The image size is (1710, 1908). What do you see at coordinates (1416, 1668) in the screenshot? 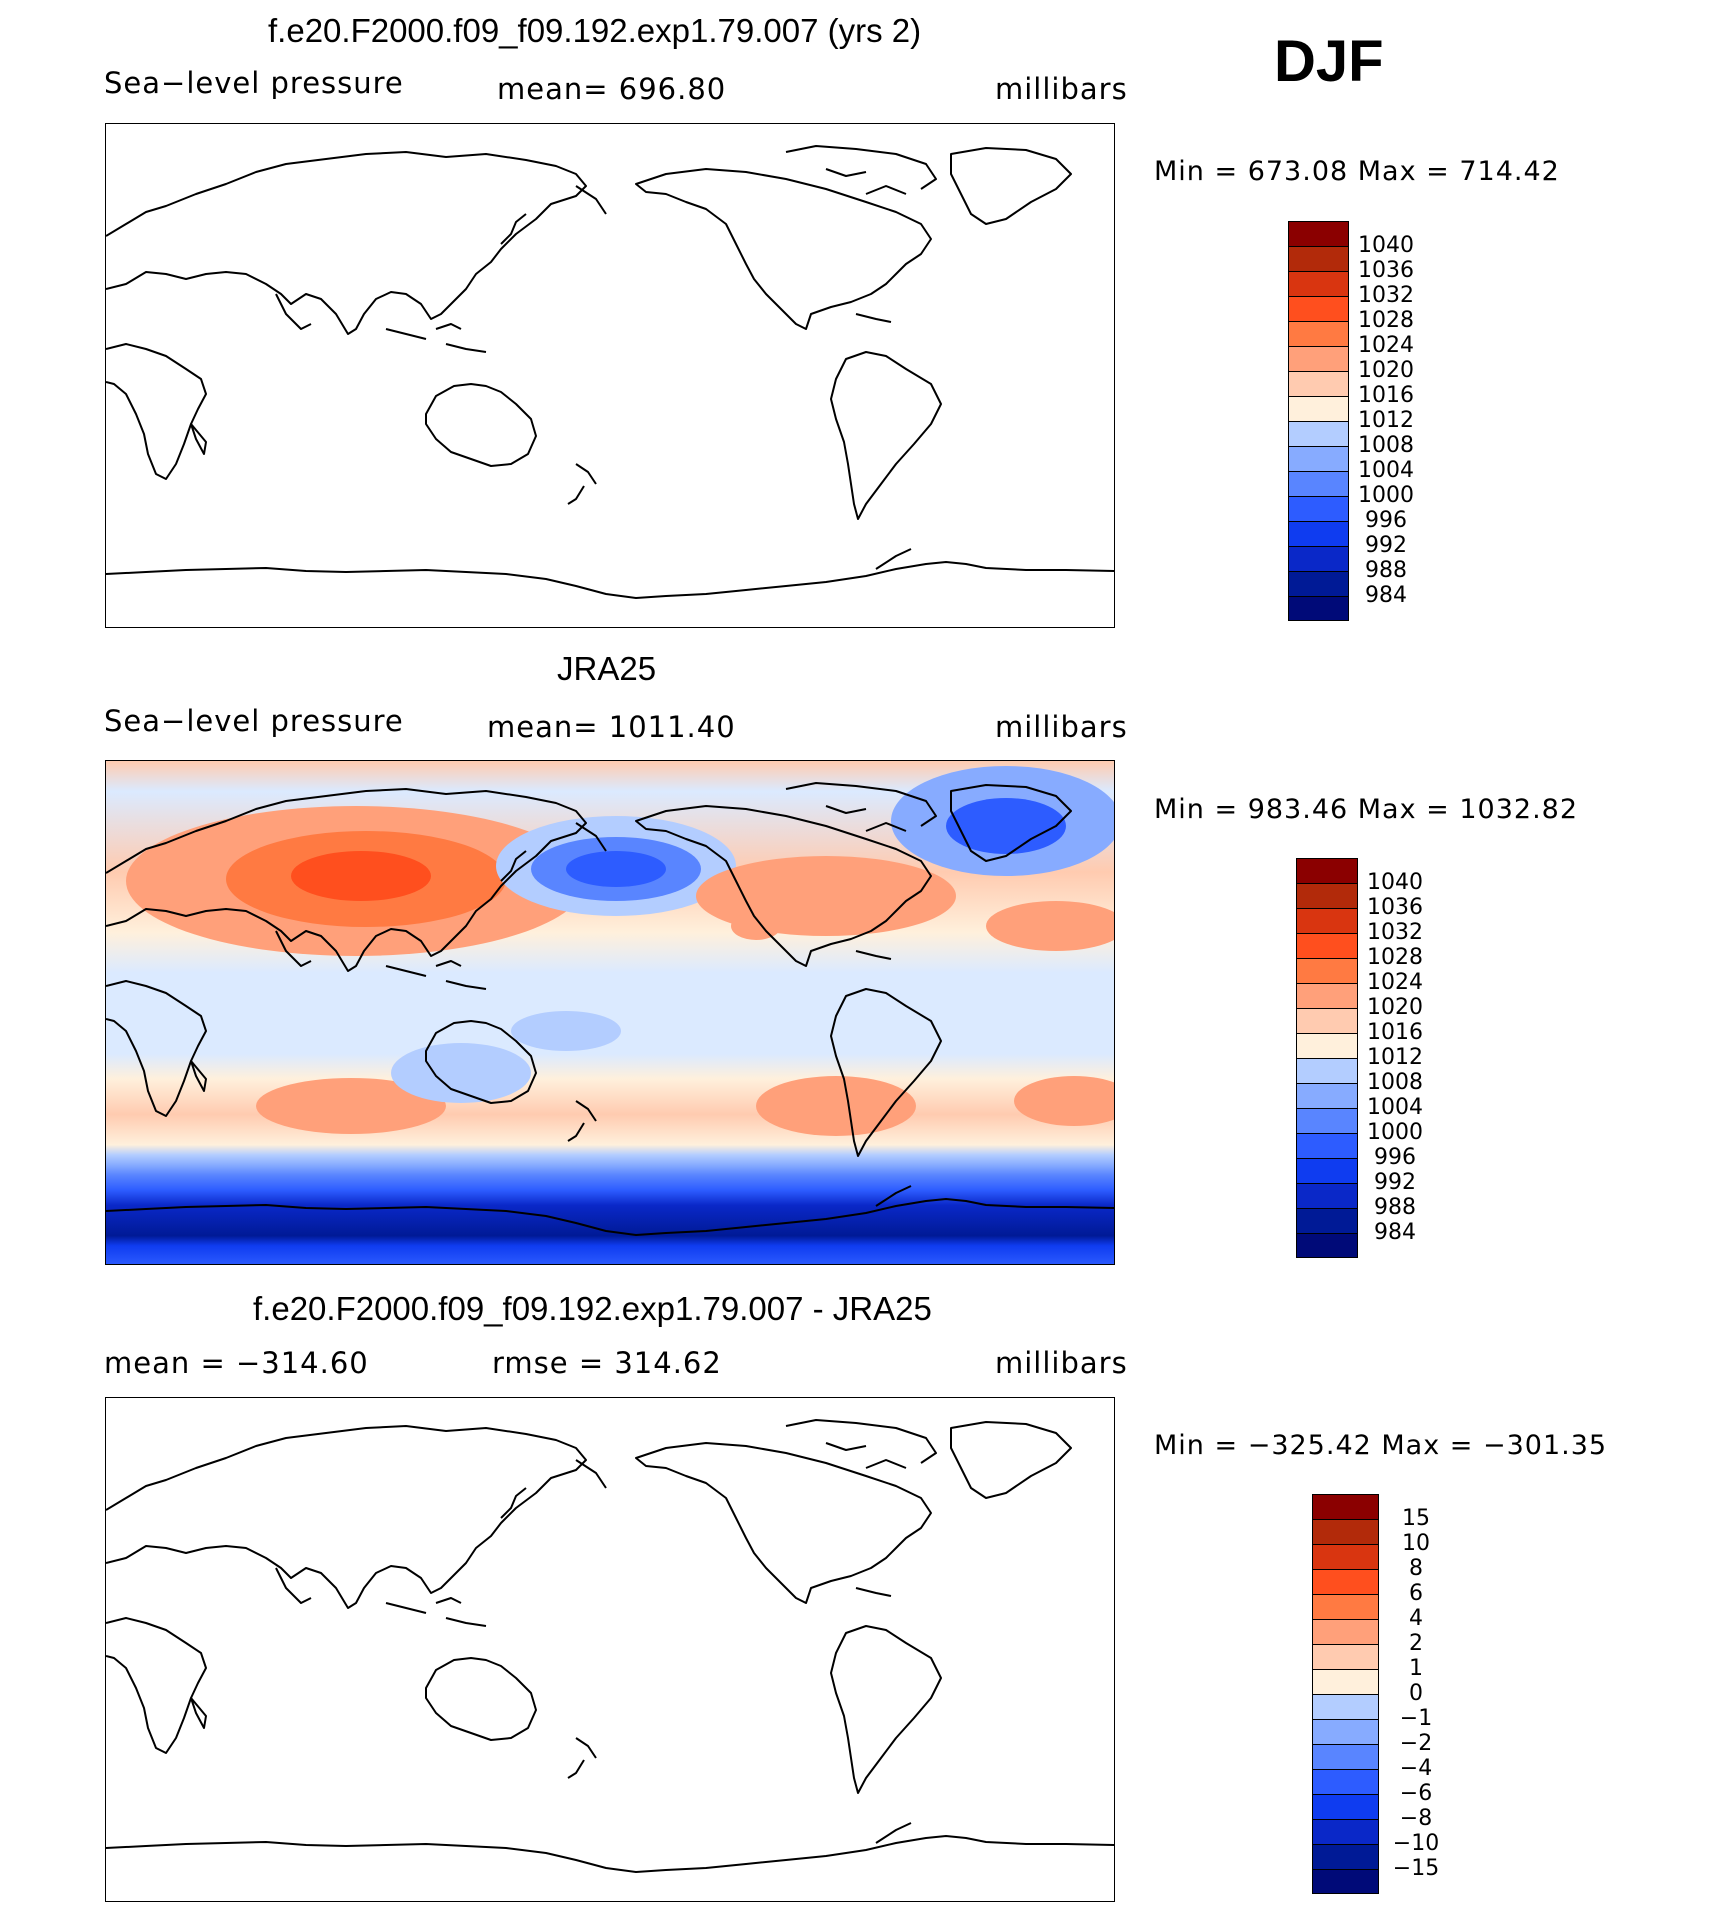
I see `colorbar-label: 1` at bounding box center [1416, 1668].